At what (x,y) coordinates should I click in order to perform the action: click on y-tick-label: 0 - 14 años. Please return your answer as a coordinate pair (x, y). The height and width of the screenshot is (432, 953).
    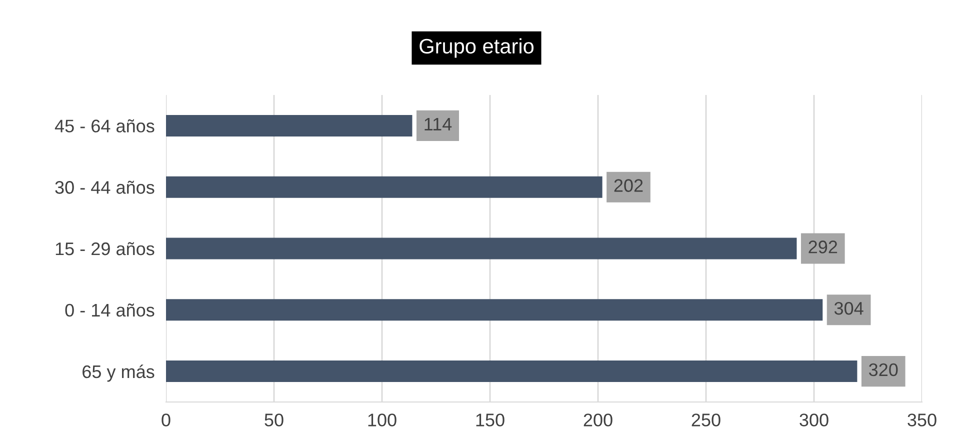
    Looking at the image, I should click on (109, 310).